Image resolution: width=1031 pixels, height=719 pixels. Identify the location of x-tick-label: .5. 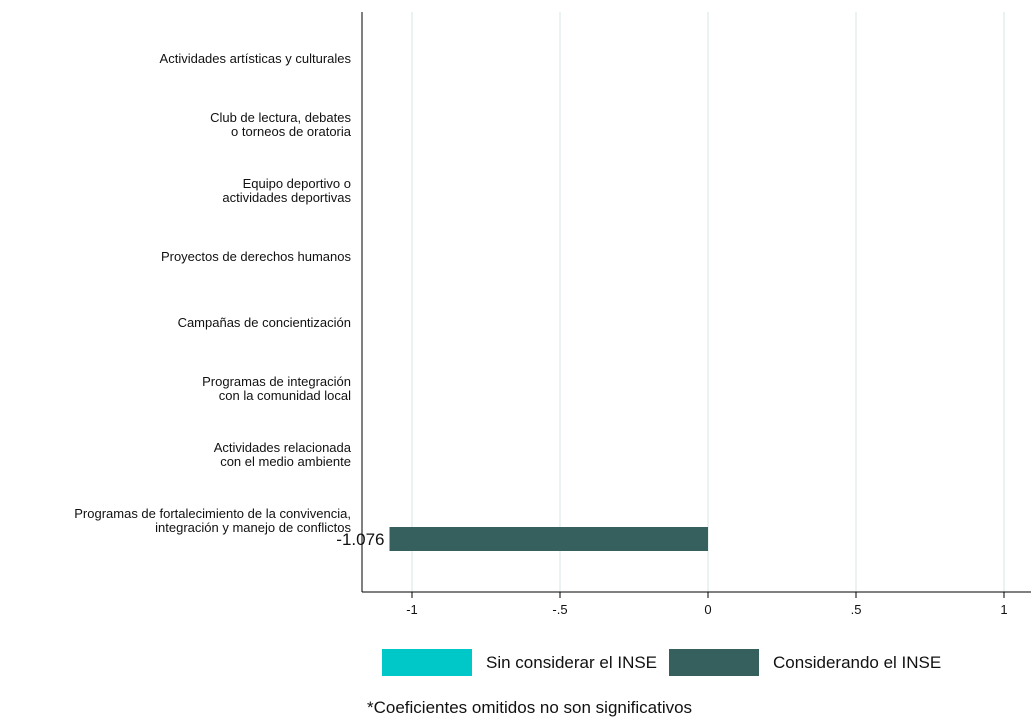
(856, 609).